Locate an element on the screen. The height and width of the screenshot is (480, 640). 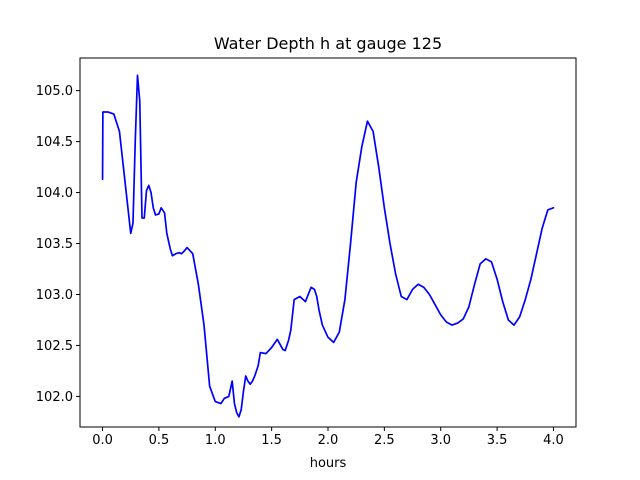
y-tick-label: 102.5 is located at coordinates (54, 346).